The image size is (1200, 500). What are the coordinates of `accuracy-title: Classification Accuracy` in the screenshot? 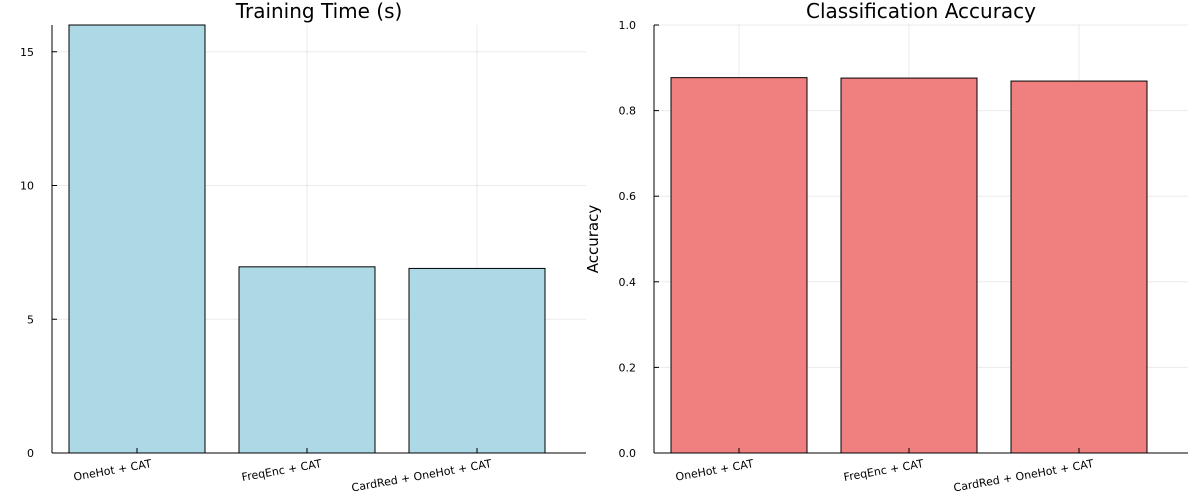 It's located at (921, 11).